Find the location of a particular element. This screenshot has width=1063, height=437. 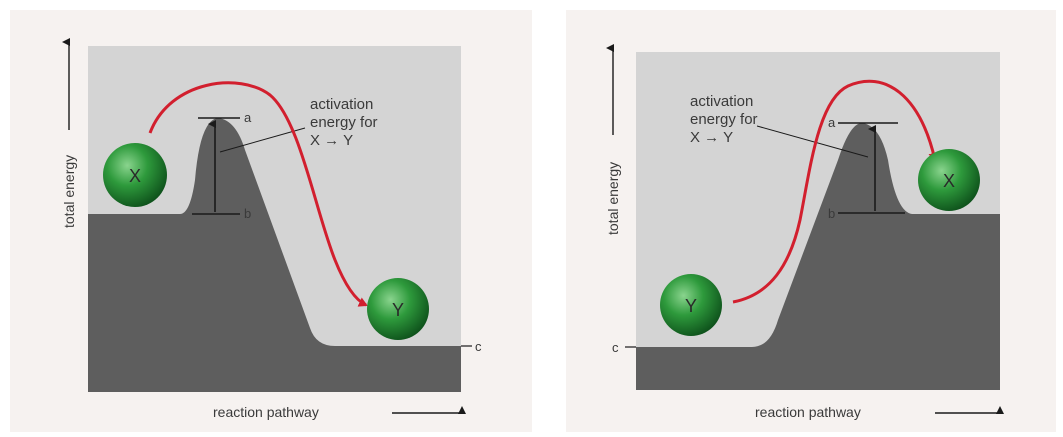

left-molecule-x is located at coordinates (135, 175).